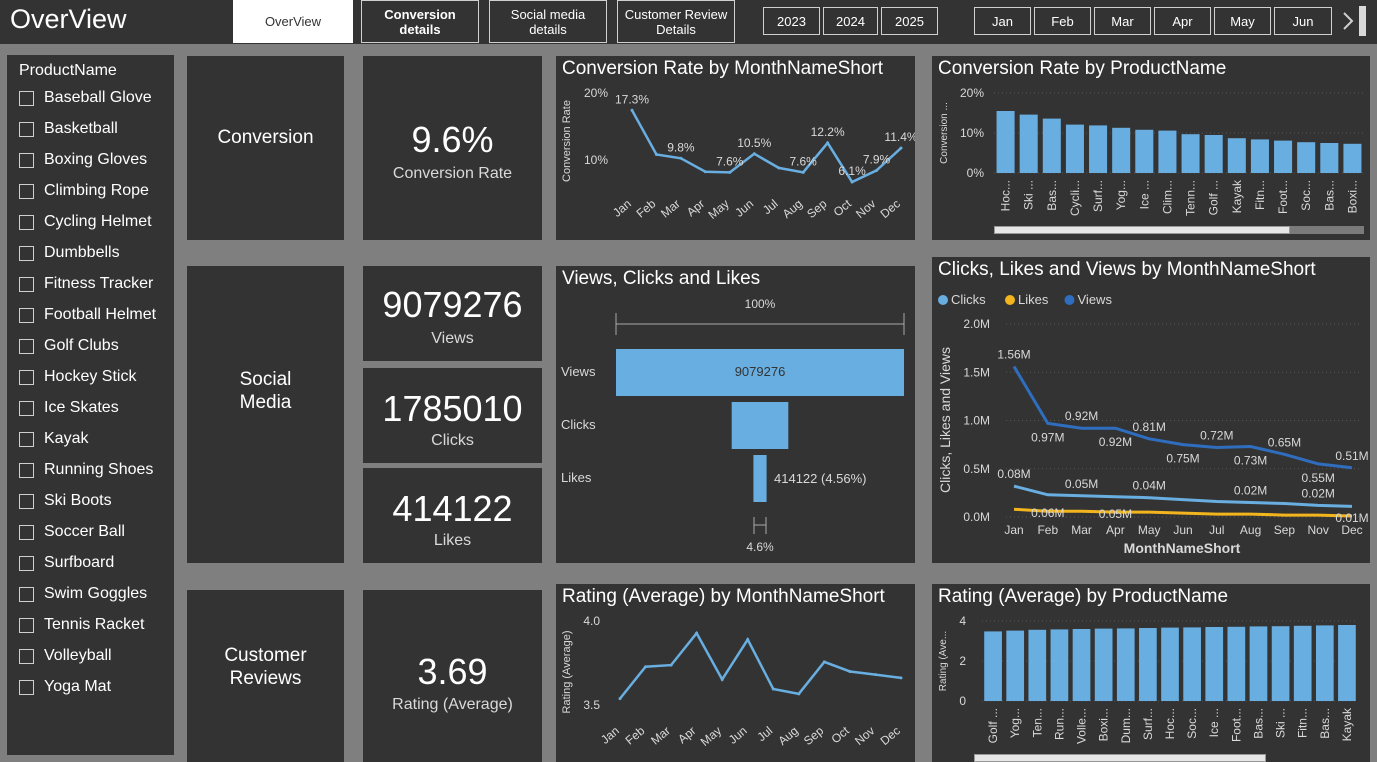 This screenshot has height=762, width=1377. I want to click on product-option: Hockey Stick, so click(77, 377).